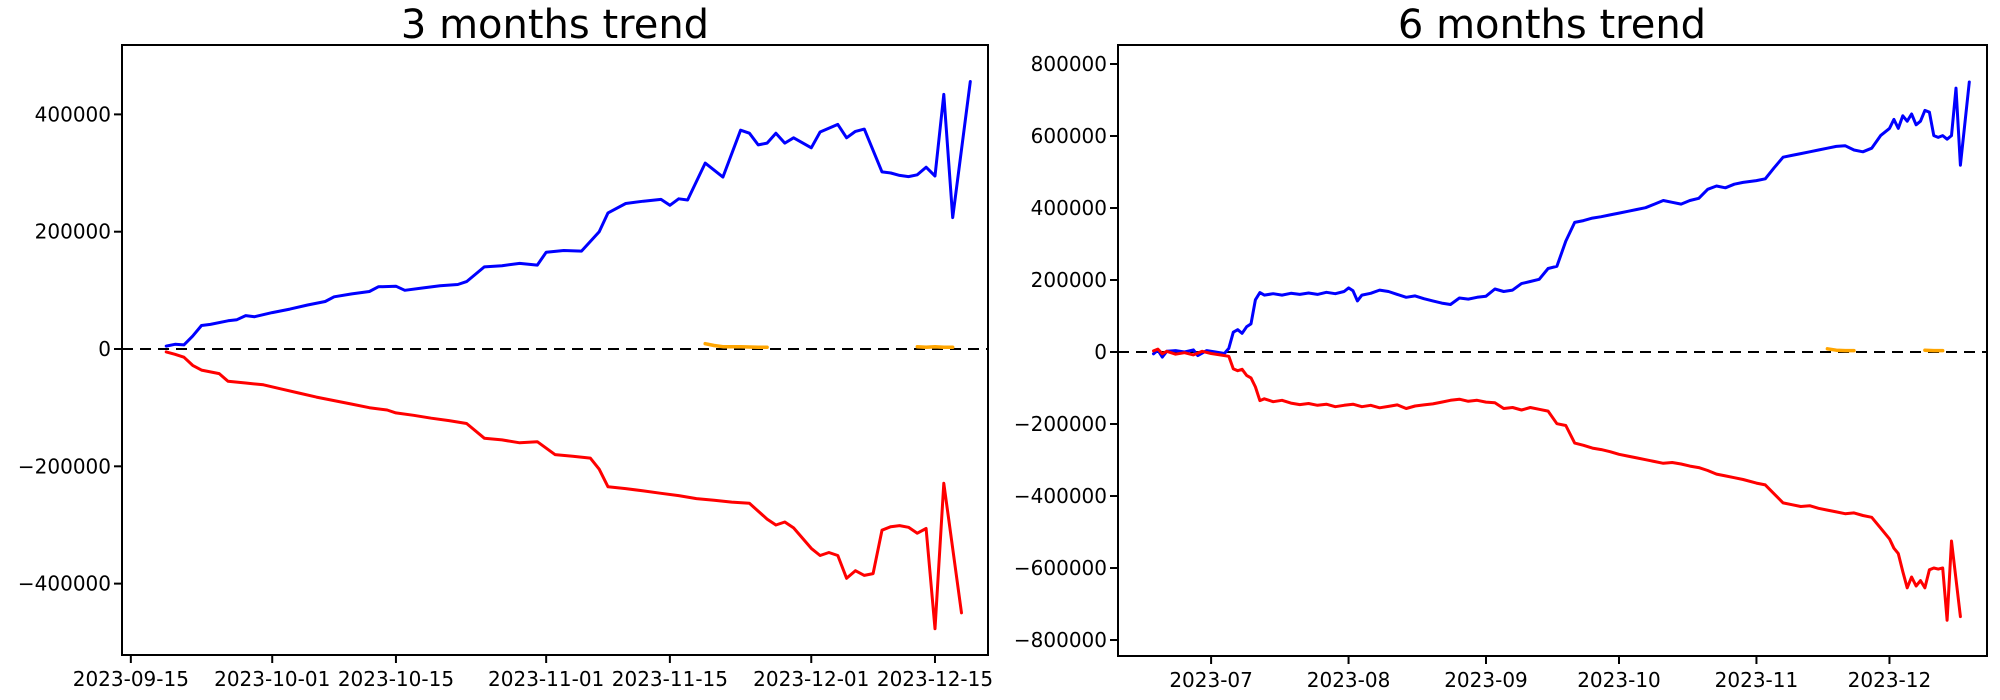 The image size is (2000, 700). I want to click on x-tick-label: 2023-08, so click(1349, 680).